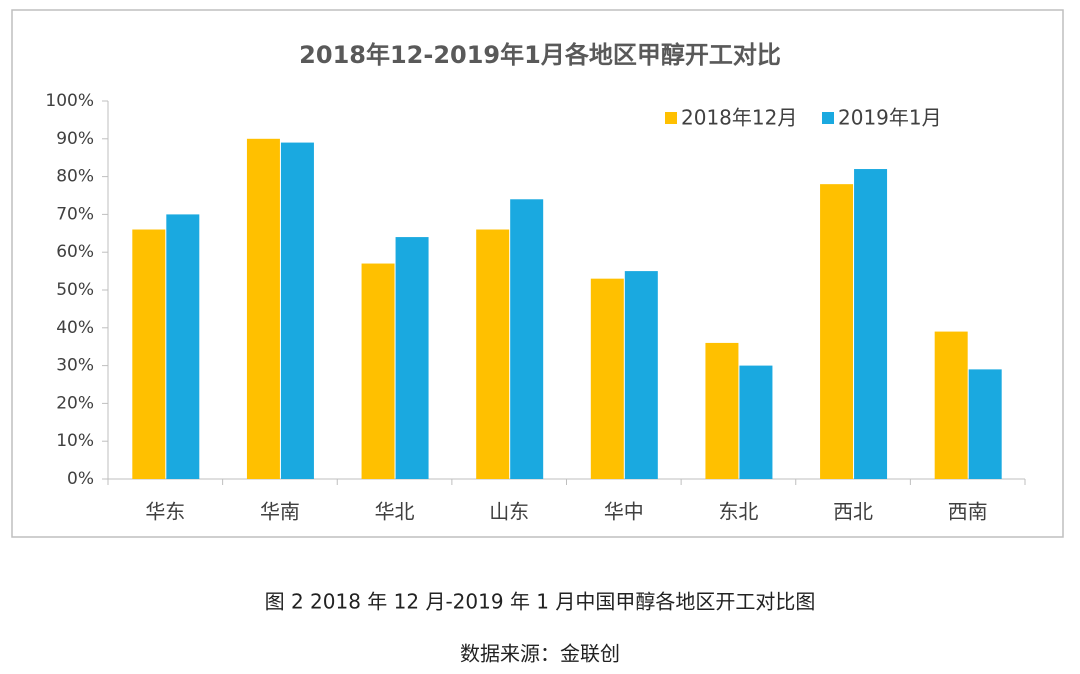  Describe the element at coordinates (540, 602) in the screenshot. I see `caption: 图 2 2018 年 12 月-2019 年 1 月中国甲醇各地区开工对比图` at that location.